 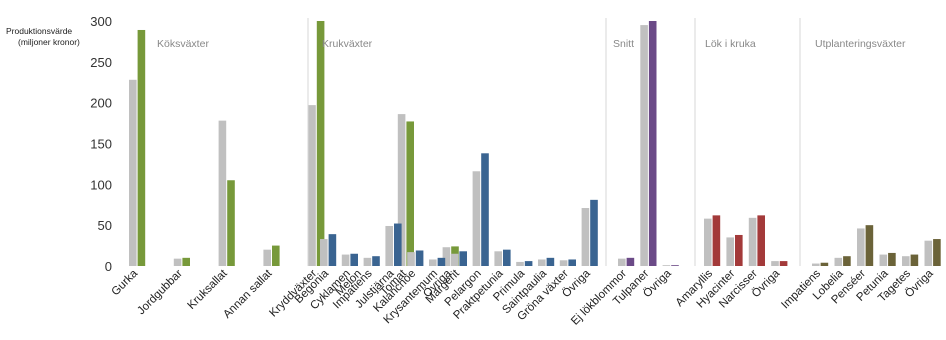 I want to click on x-tick-label: Jordgubbar, so click(x=160, y=293).